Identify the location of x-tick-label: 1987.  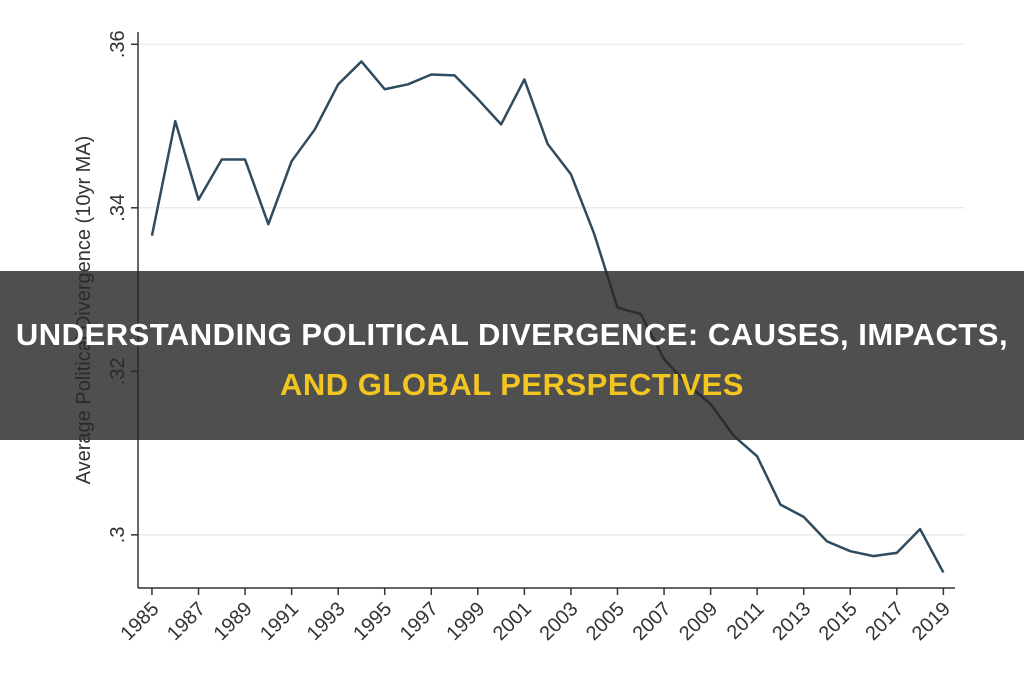
(186, 621).